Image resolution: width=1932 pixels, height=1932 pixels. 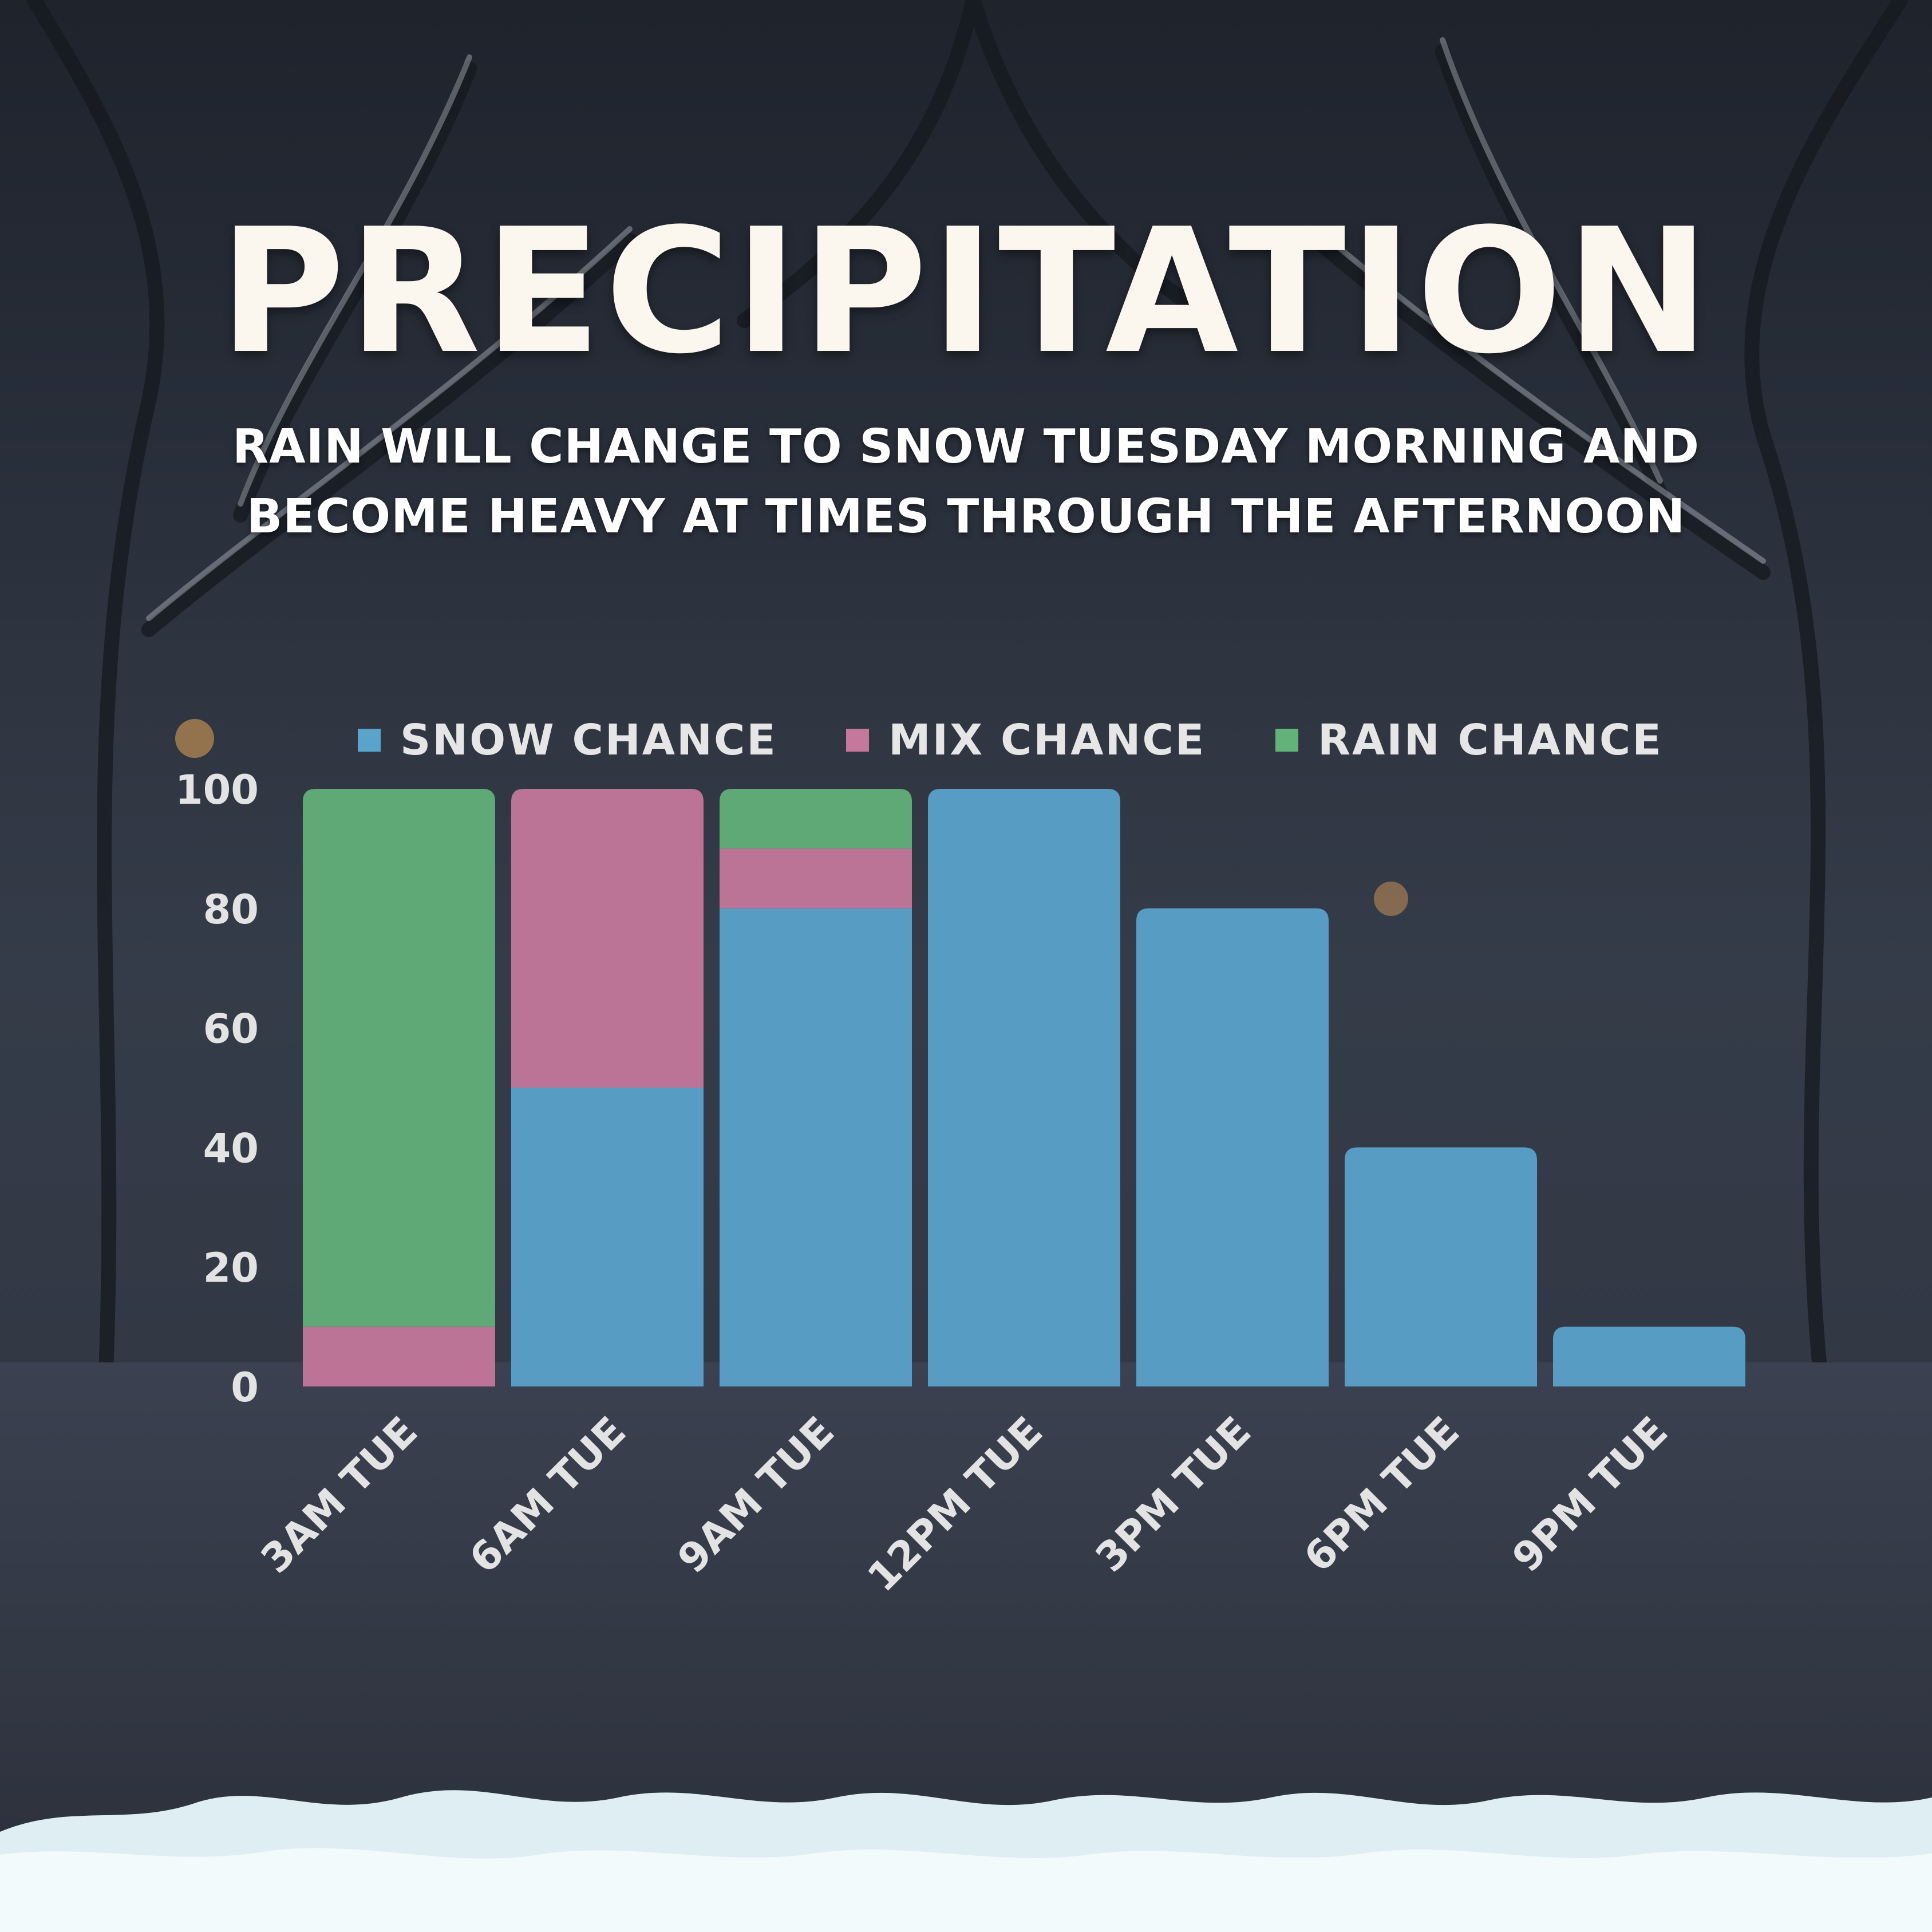 What do you see at coordinates (339, 1495) in the screenshot?
I see `x-tick-label-0: 3AM TUE` at bounding box center [339, 1495].